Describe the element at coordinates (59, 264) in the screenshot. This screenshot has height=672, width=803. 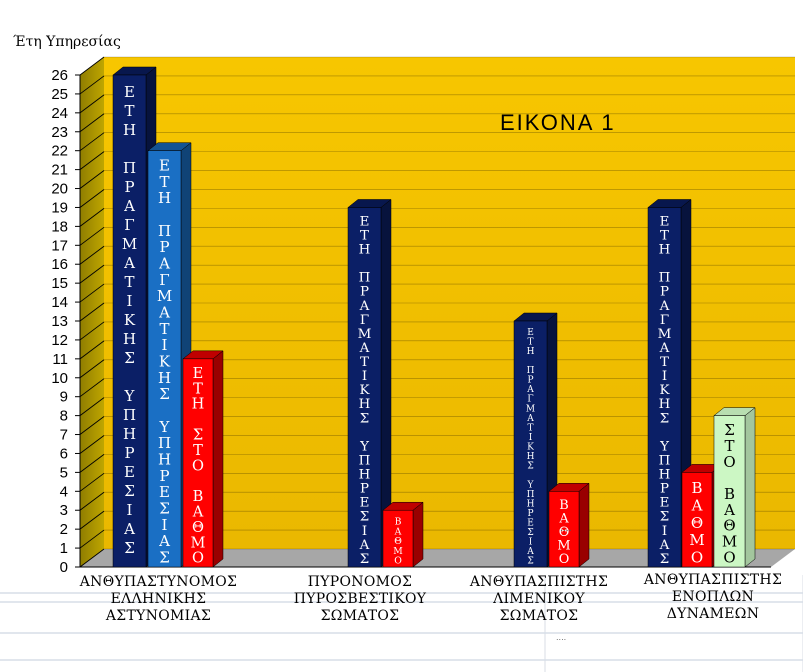
I see `y-tick-label: 16` at that location.